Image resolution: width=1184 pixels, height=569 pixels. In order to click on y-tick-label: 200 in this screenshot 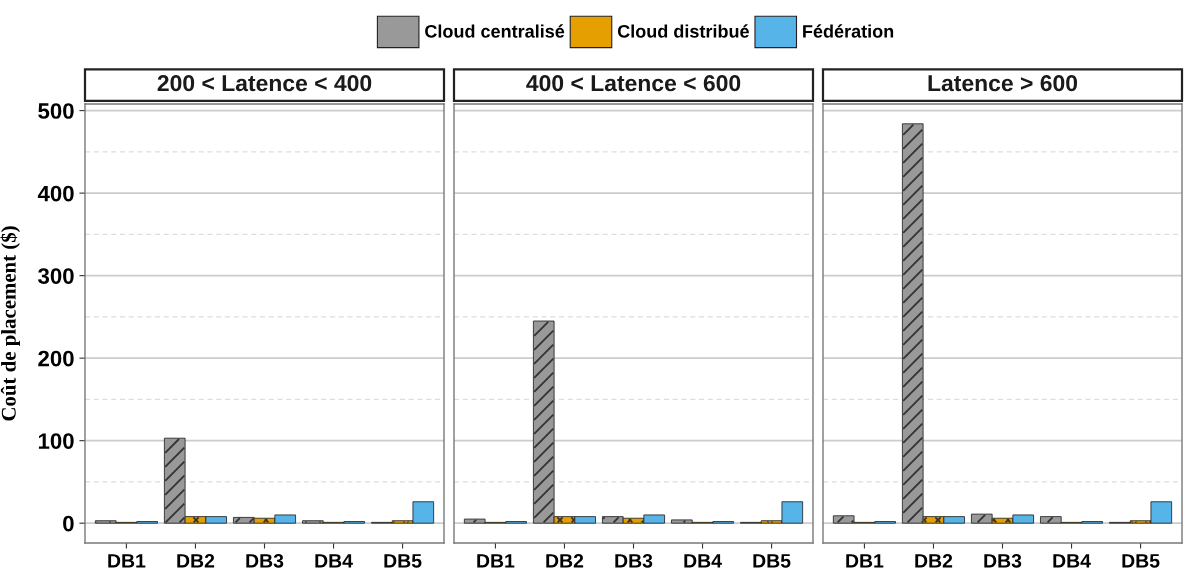, I will do `click(56, 358)`.